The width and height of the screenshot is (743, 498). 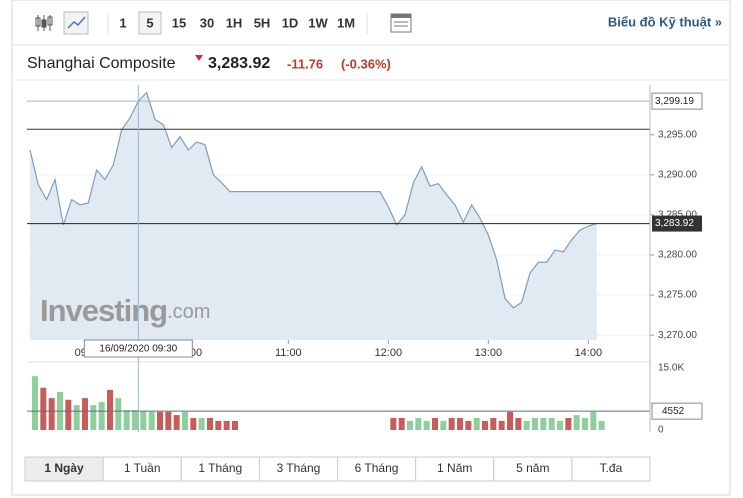 What do you see at coordinates (44, 23) in the screenshot?
I see `candlestick-icon` at bounding box center [44, 23].